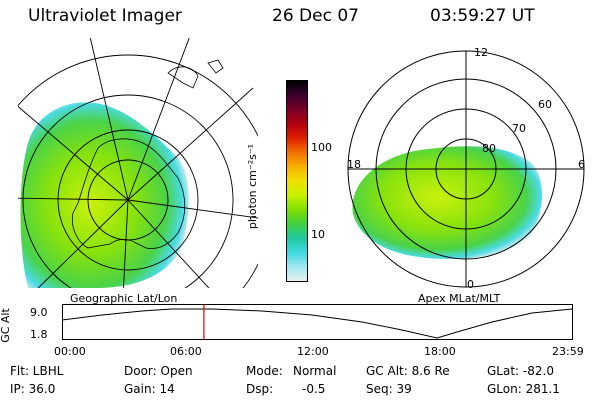 This screenshot has height=400, width=600. What do you see at coordinates (105, 16) in the screenshot?
I see `instrument-title: Ultraviolet Imager` at bounding box center [105, 16].